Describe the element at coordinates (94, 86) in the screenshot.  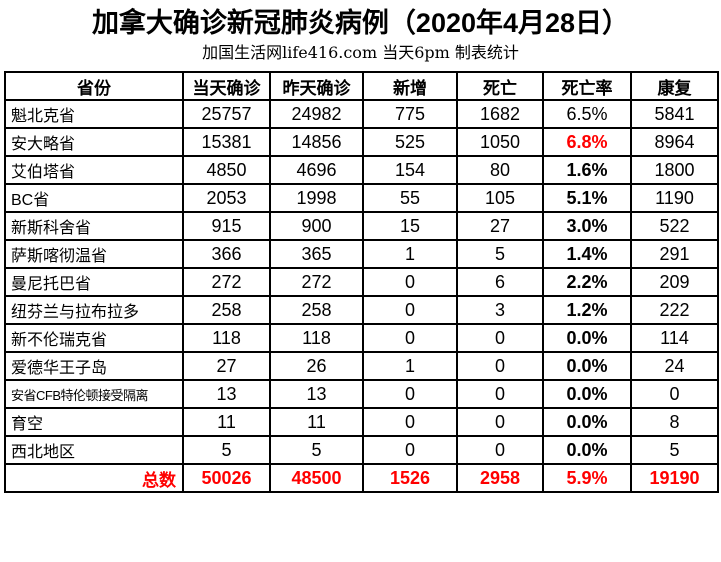
I see `col-header-province: 省份` at that location.